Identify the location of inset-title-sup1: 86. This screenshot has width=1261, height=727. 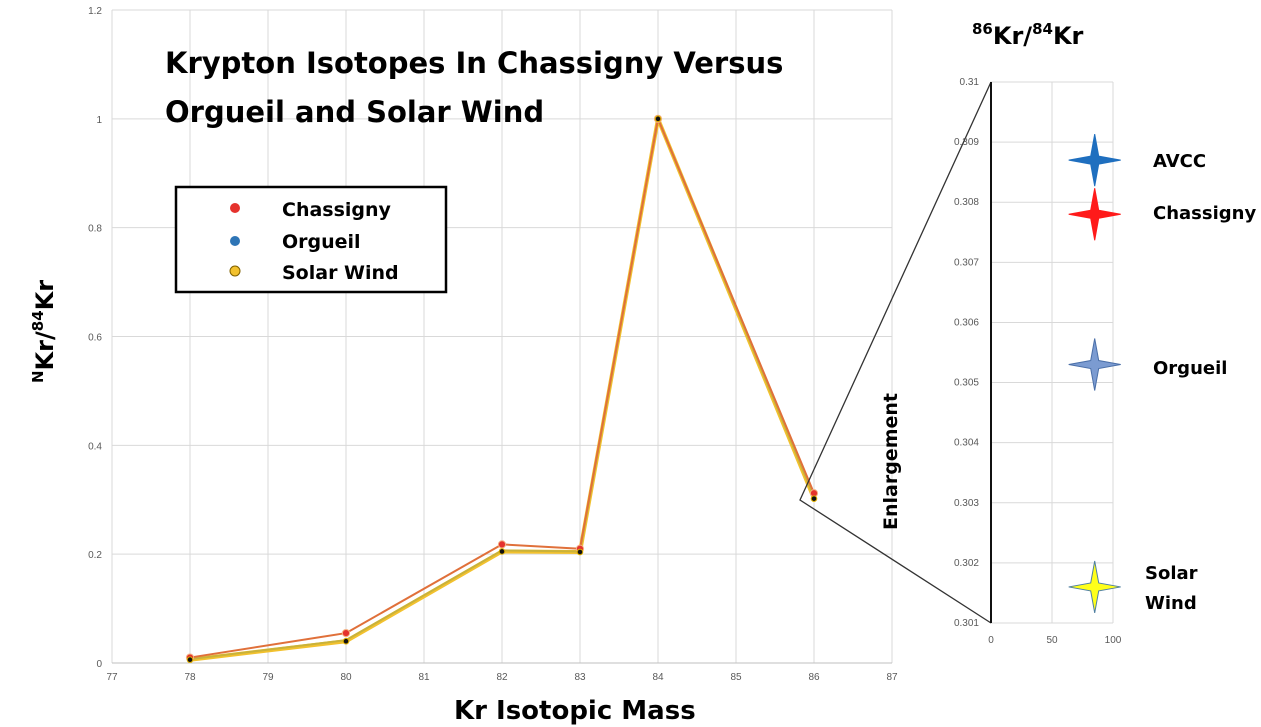
(982, 29).